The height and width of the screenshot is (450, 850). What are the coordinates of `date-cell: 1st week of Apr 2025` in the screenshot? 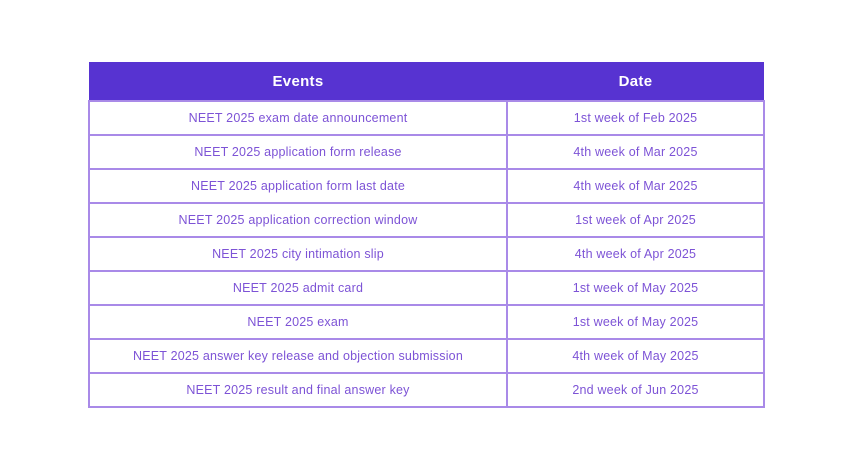 It's located at (635, 220).